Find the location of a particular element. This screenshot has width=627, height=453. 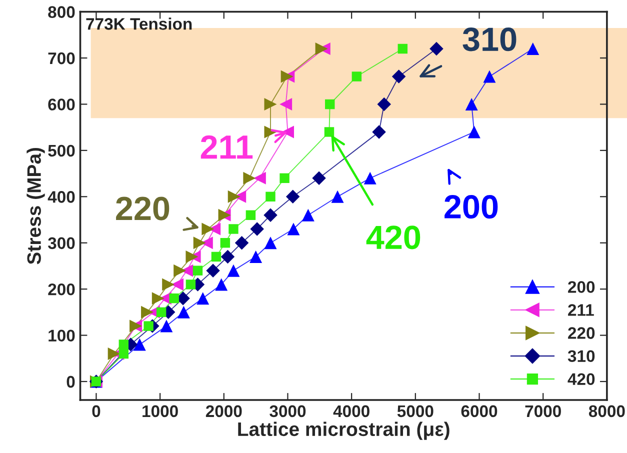

x-tick-label: 6000 is located at coordinates (479, 411).